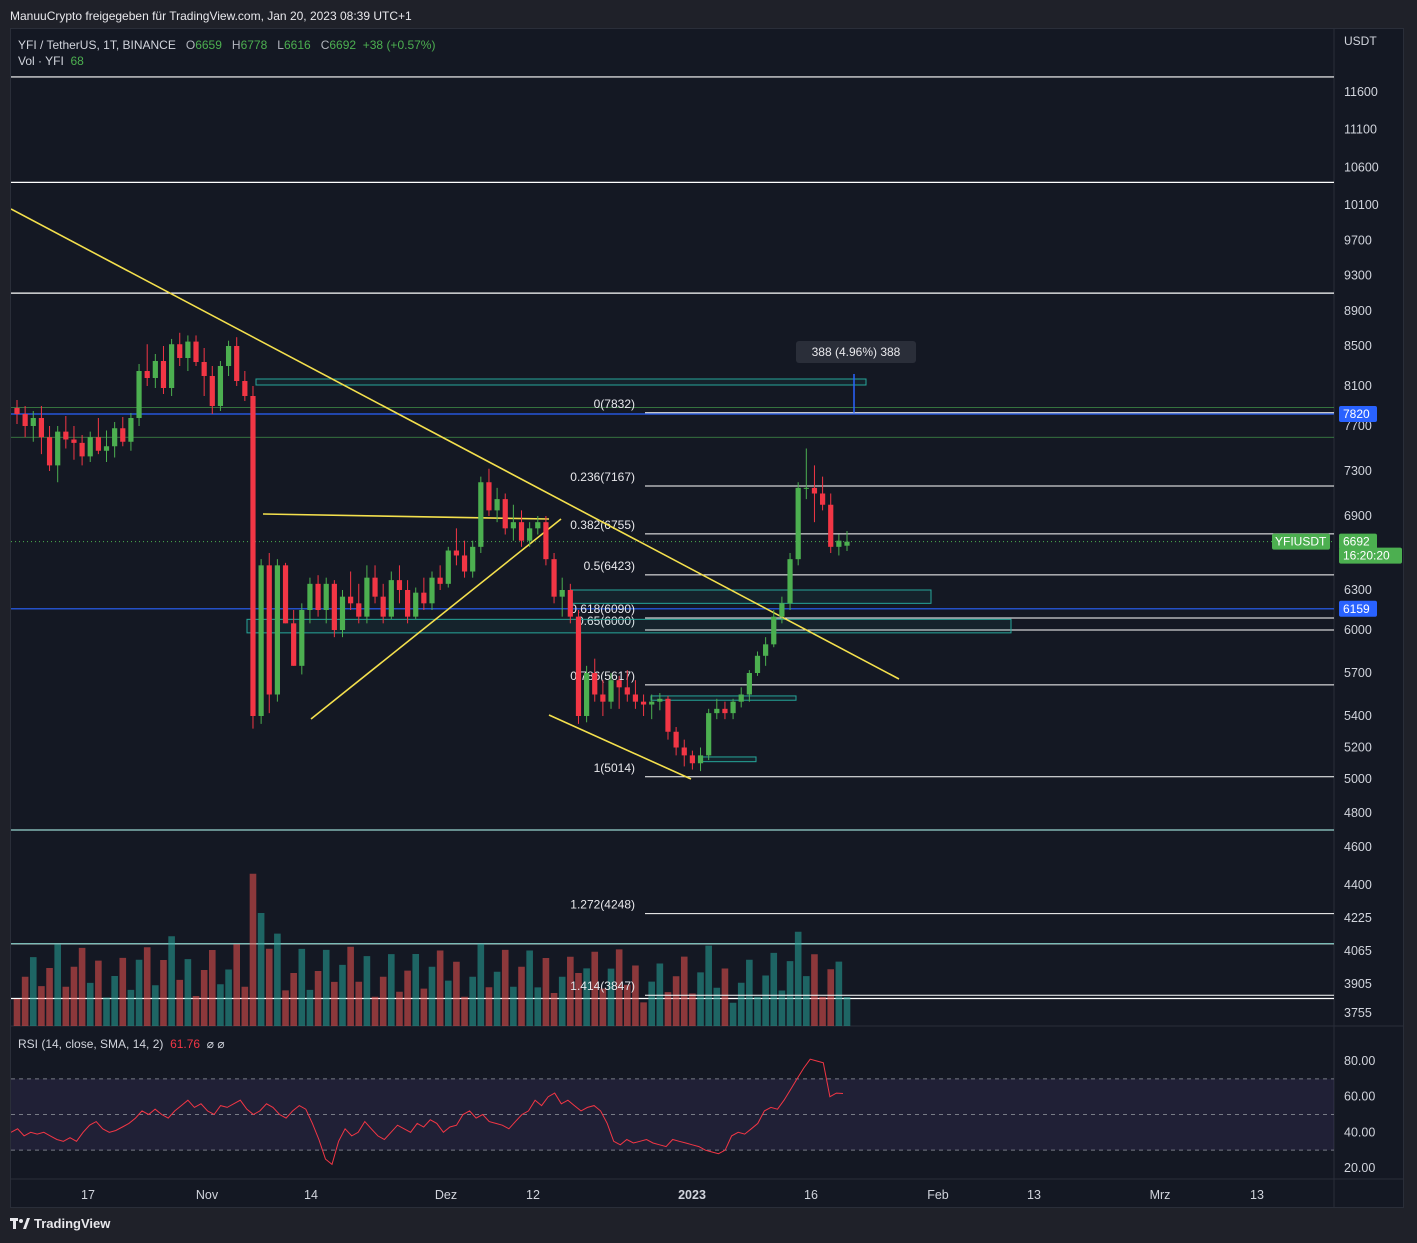 The width and height of the screenshot is (1417, 1243). Describe the element at coordinates (121, 1044) in the screenshot. I see `legend-rsi: RSI (14, close, SMA, 14, 2) 61.76 ⌀ ⌀` at that location.